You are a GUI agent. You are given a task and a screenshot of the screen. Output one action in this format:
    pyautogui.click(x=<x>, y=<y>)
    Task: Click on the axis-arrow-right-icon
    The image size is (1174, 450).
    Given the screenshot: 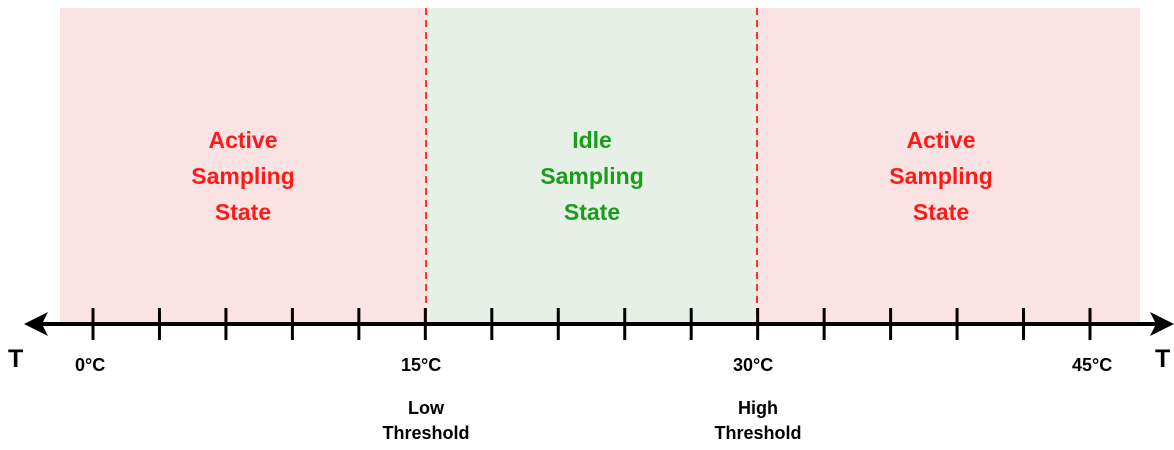 What is the action you would take?
    pyautogui.click(x=1162, y=324)
    